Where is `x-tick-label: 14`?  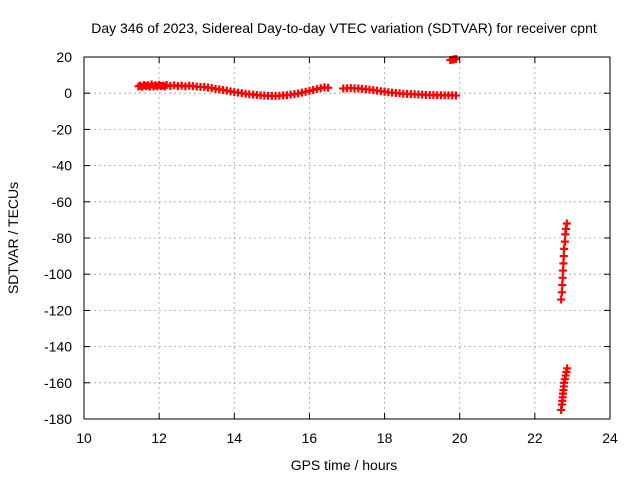 x-tick-label: 14 is located at coordinates (234, 438).